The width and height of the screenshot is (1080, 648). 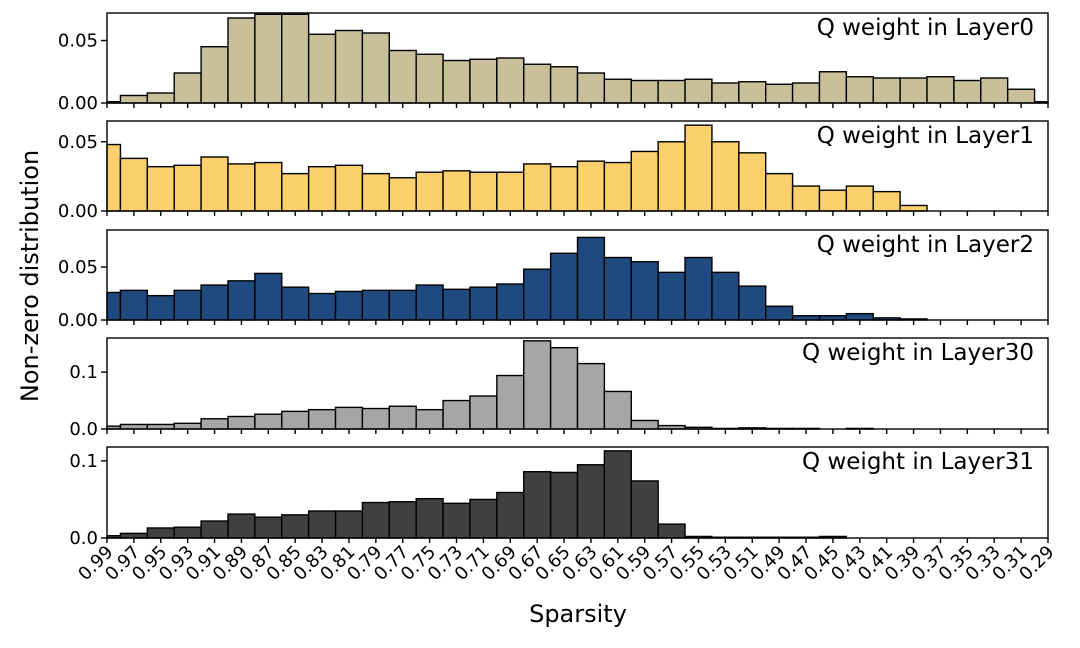 What do you see at coordinates (918, 462) in the screenshot?
I see `panel-title: Q weight in Layer31` at bounding box center [918, 462].